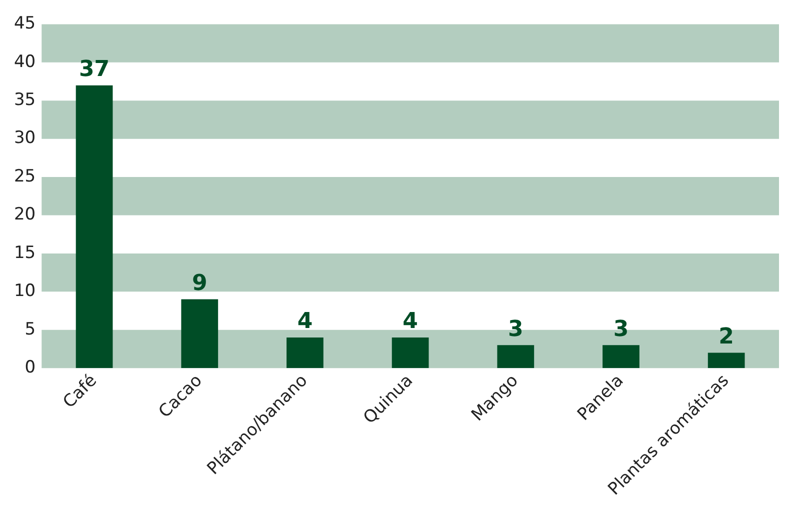 The image size is (787, 511). Describe the element at coordinates (25, 62) in the screenshot. I see `y-tick-label: 40` at that location.